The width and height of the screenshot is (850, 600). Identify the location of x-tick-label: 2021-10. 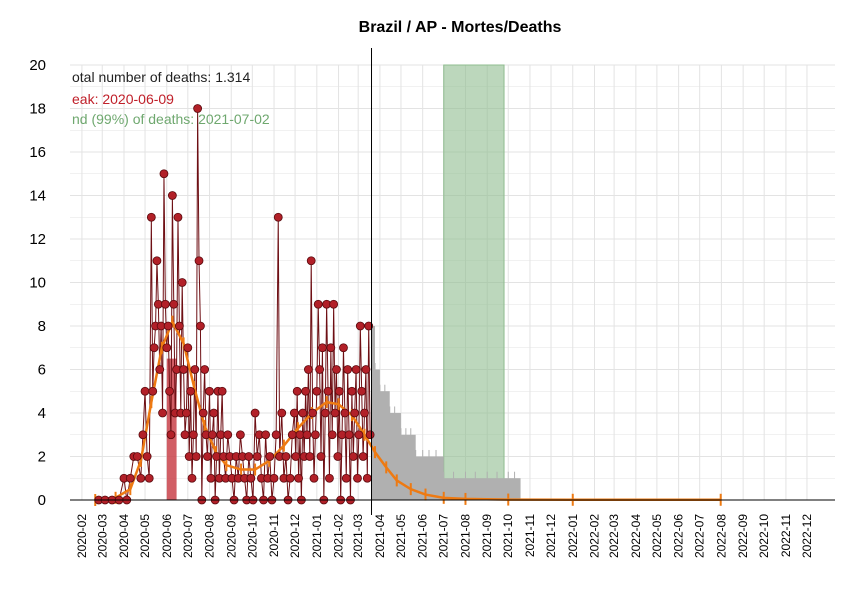
(508, 536).